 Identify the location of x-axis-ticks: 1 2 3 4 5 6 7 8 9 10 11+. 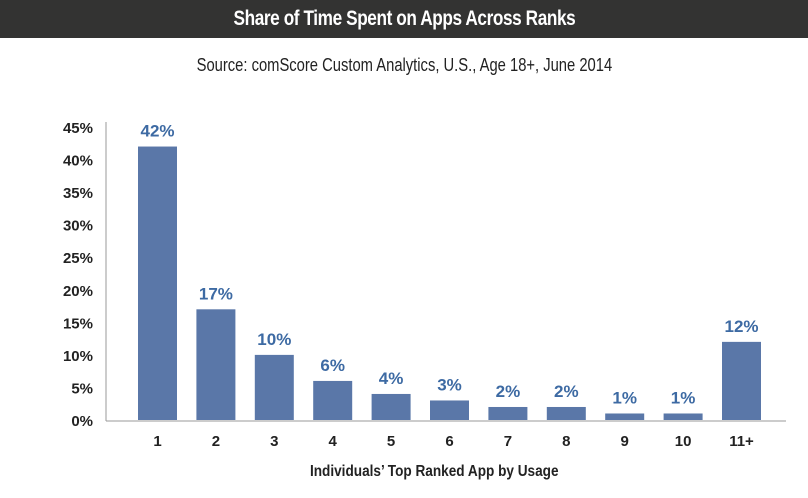
(453, 441).